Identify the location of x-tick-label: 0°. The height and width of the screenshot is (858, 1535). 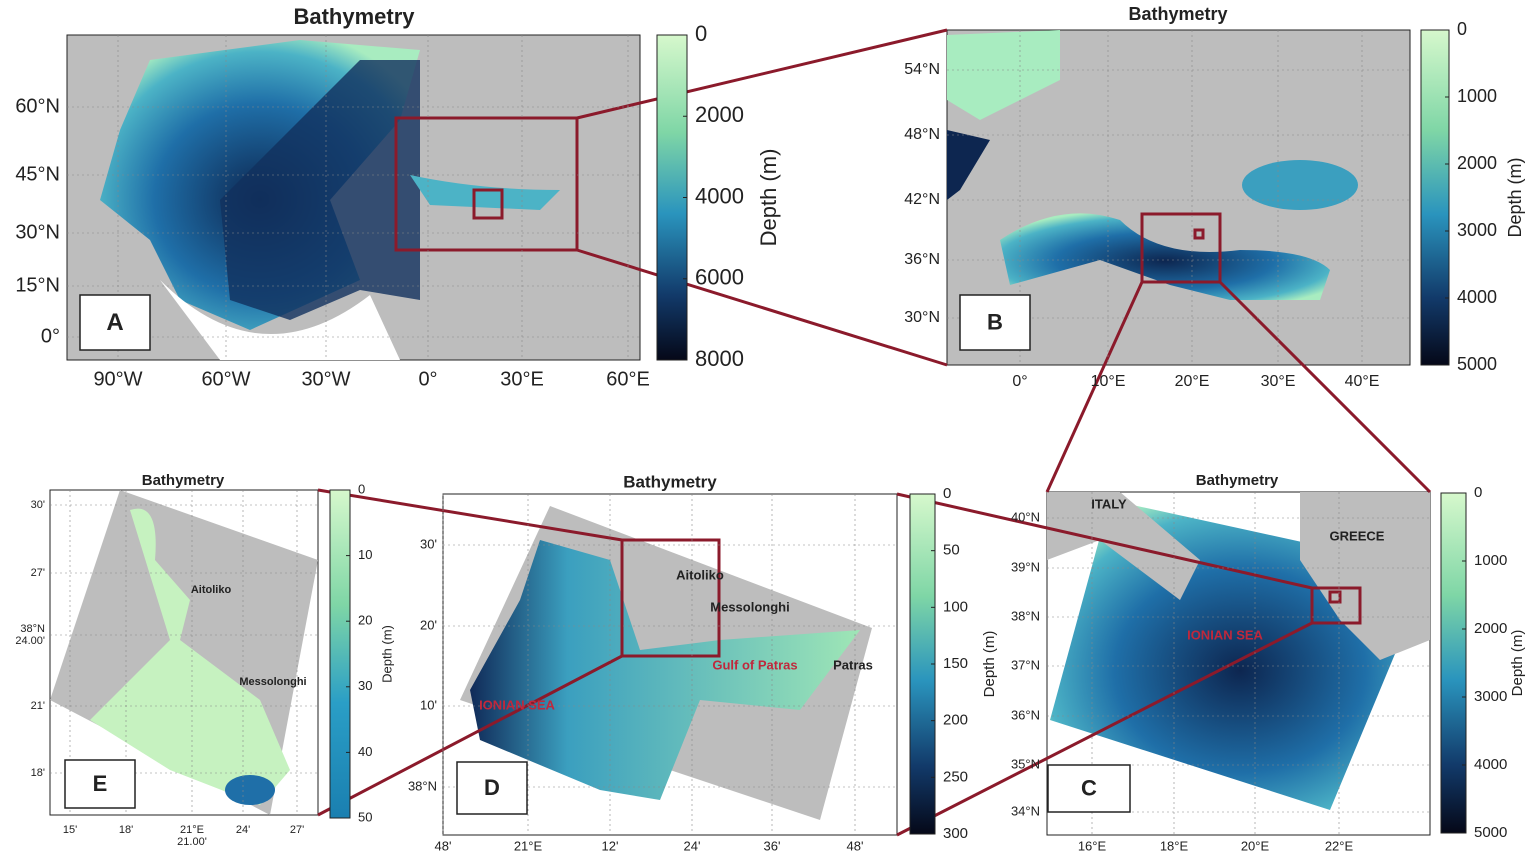
(427, 379).